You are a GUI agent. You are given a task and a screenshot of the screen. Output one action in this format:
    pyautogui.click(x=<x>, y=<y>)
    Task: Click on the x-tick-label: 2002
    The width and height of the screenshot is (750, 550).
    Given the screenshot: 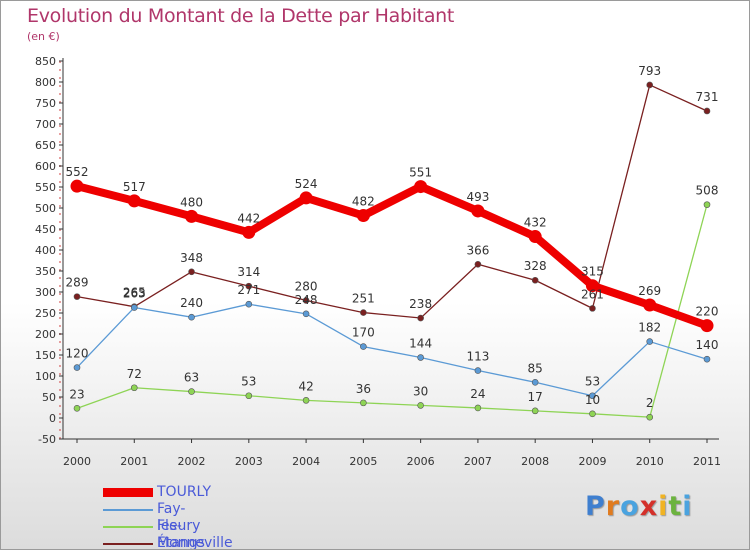 What is the action you would take?
    pyautogui.click(x=192, y=461)
    